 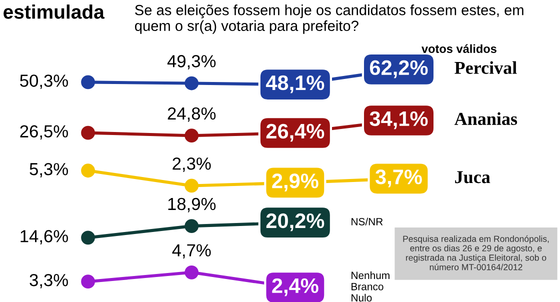 I want to click on data-label: 50,3%, so click(x=44, y=81).